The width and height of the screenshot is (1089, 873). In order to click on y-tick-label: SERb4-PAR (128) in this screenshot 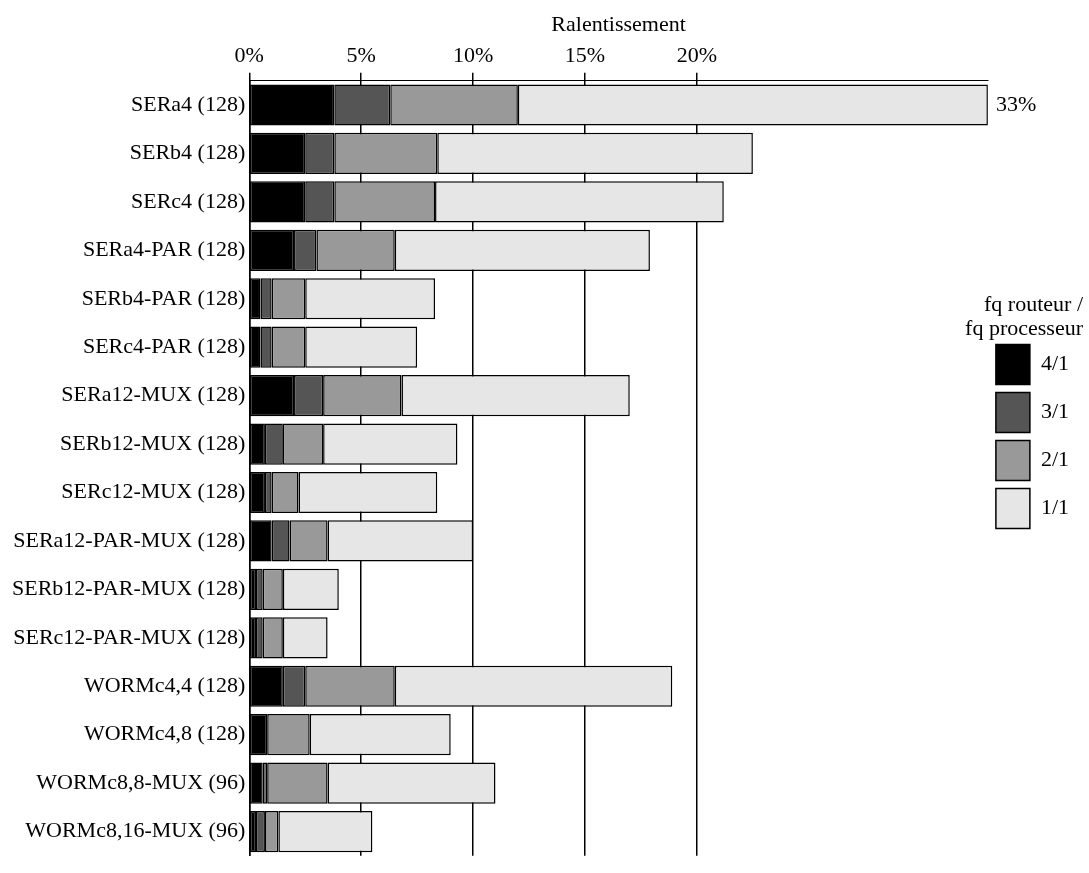, I will do `click(163, 297)`.